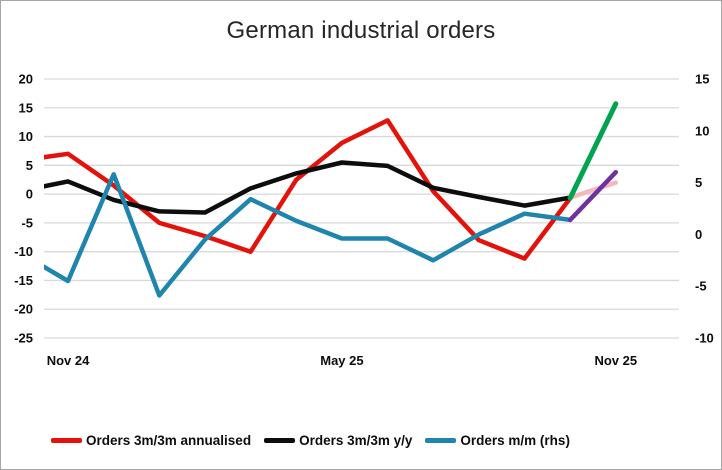 Image resolution: width=722 pixels, height=470 pixels. I want to click on legend-label-annualised: Orders 3m/3m annualised, so click(169, 440).